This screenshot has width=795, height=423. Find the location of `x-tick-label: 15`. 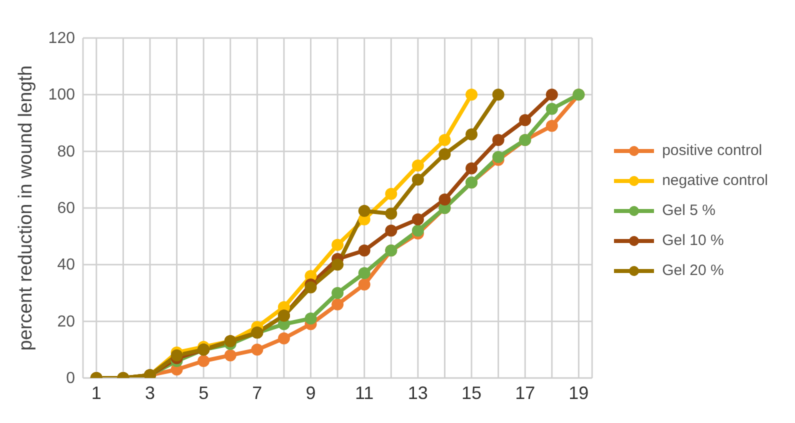

x-tick-label: 15 is located at coordinates (472, 392).